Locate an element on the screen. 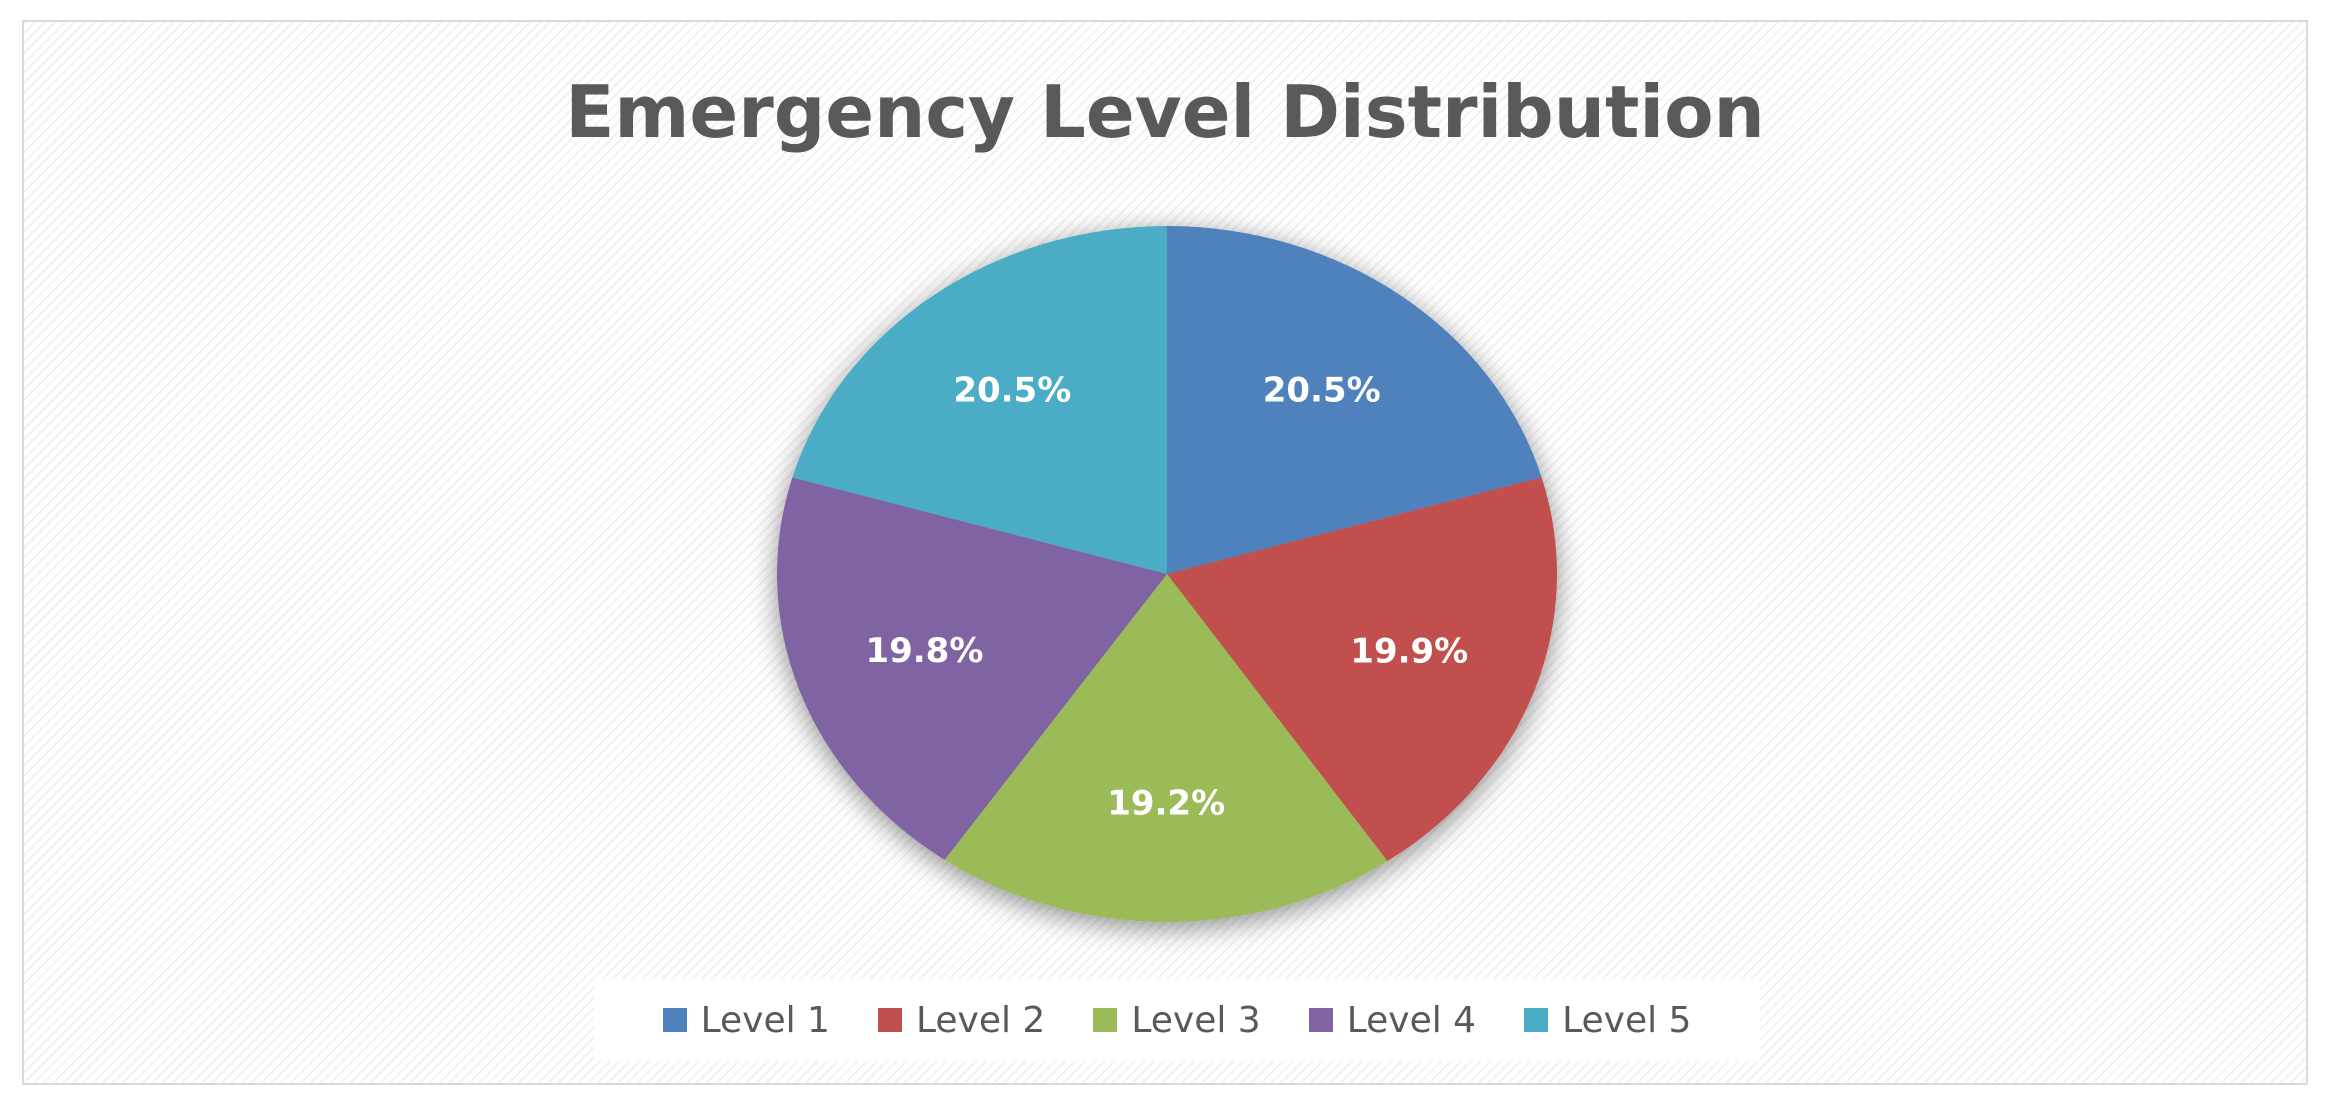 The height and width of the screenshot is (1117, 2331). legend: Level 1 Level 2 Level 3 Level 4 Level 5 is located at coordinates (1177, 1020).